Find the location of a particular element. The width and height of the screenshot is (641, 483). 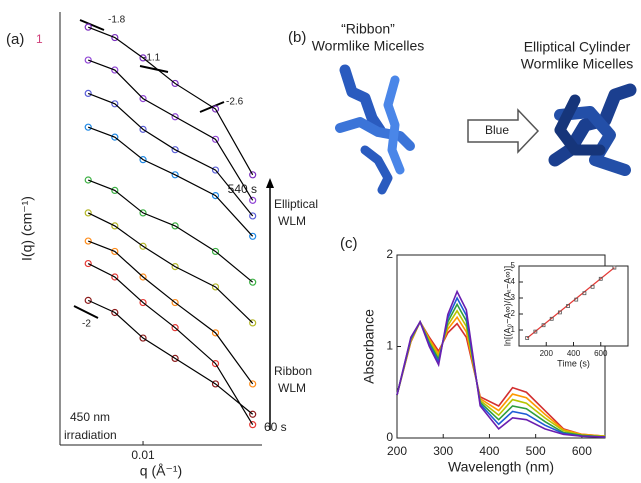

plot-frame is located at coordinates (573, 306).